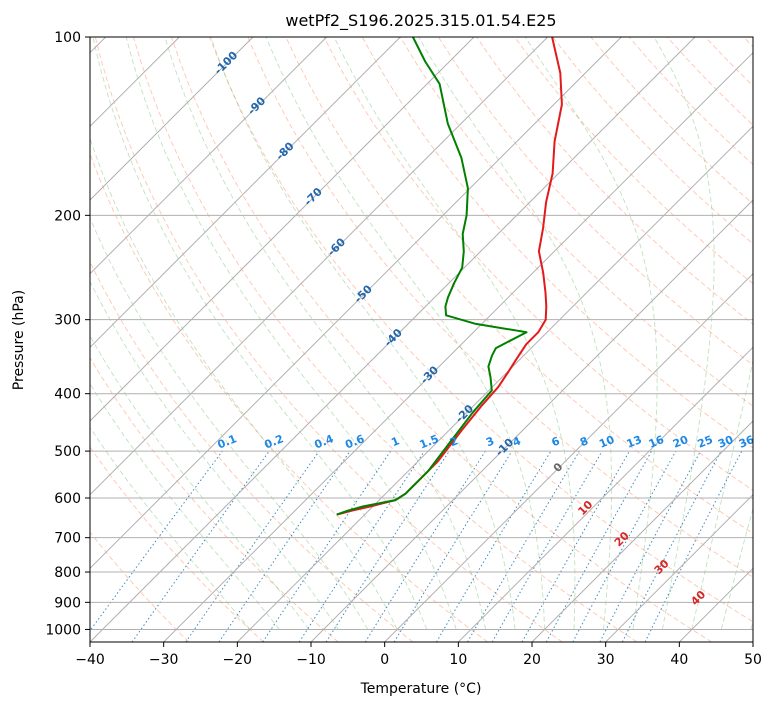 The height and width of the screenshot is (708, 775). What do you see at coordinates (67, 38) in the screenshot?
I see `y-tick-label: 100` at bounding box center [67, 38].